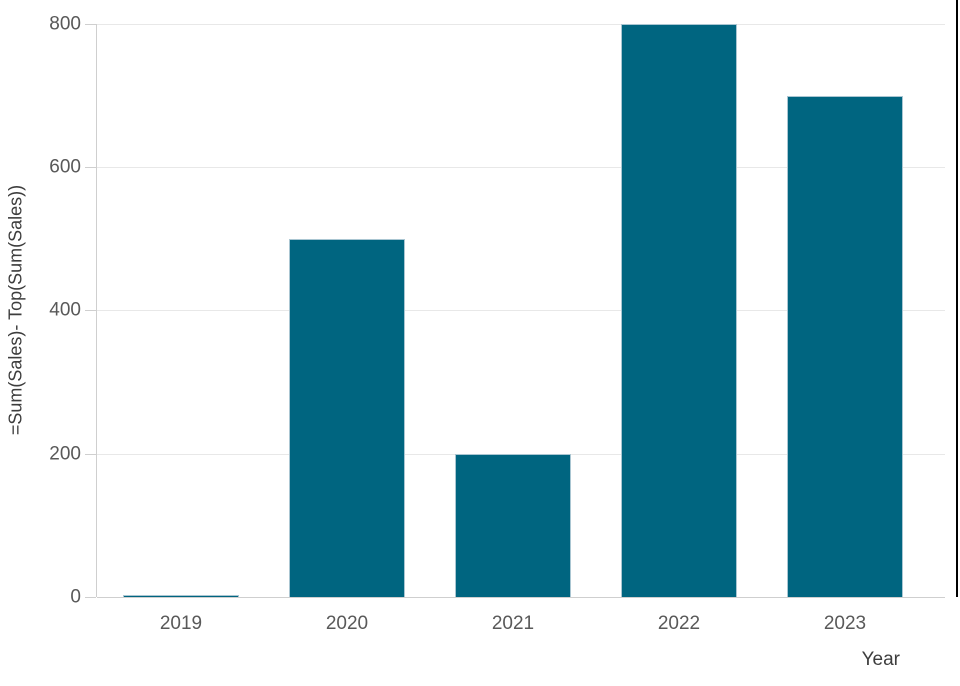  I want to click on y-tick-label-0: 0, so click(75, 597).